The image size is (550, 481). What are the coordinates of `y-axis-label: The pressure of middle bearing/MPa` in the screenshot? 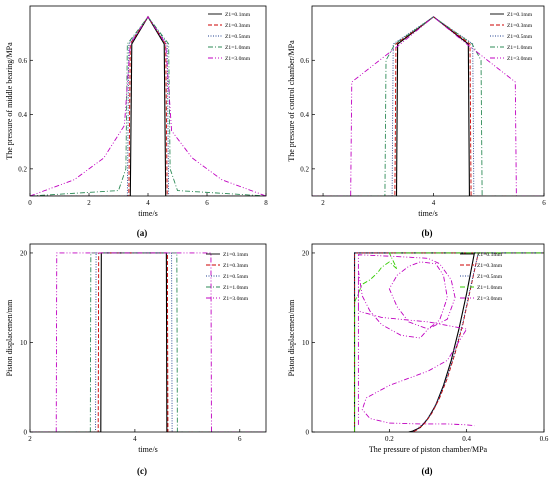 It's located at (9, 101).